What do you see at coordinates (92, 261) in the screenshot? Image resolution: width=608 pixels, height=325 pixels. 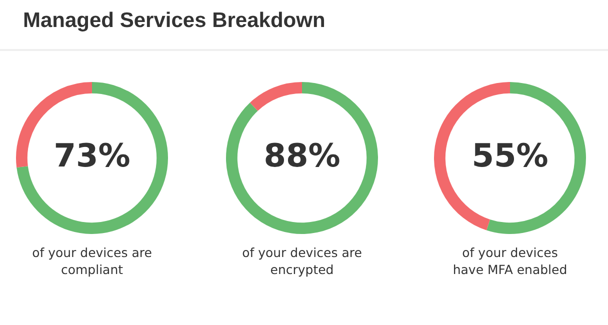 I see `text: of your devices are compliant` at bounding box center [92, 261].